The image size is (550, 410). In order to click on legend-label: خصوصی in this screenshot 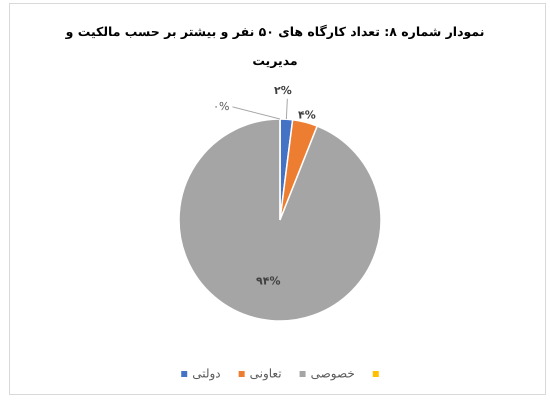, I will do `click(332, 373)`.